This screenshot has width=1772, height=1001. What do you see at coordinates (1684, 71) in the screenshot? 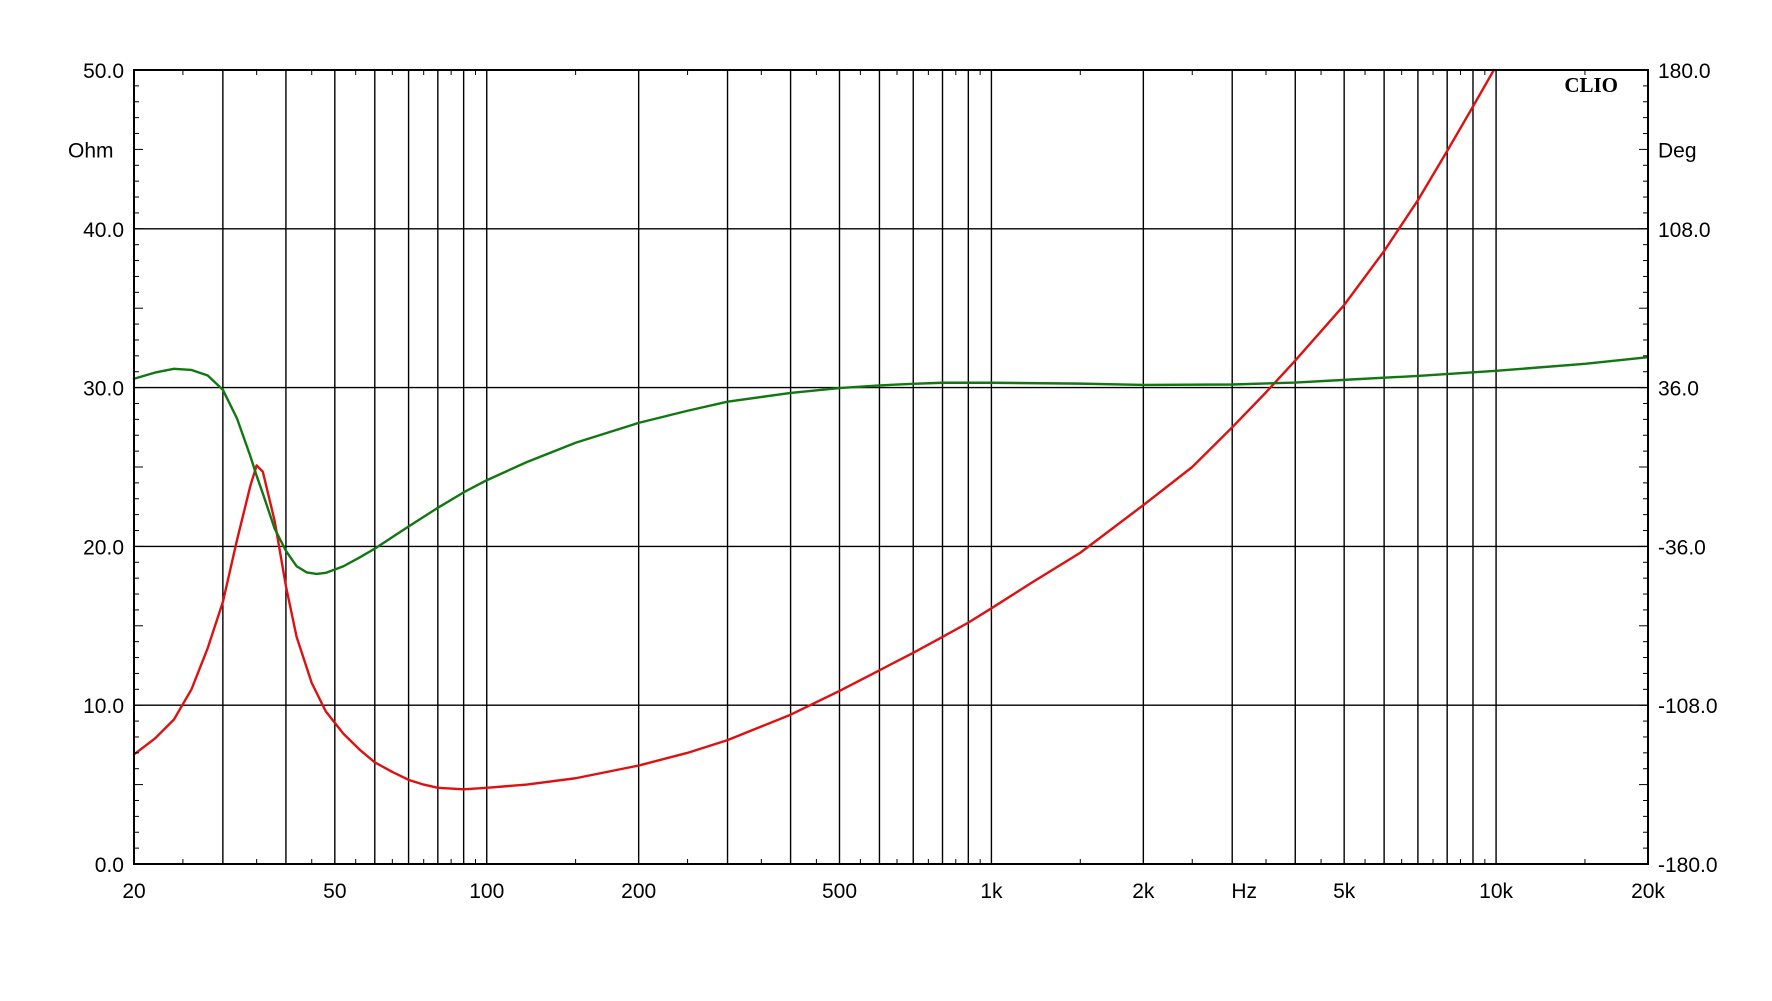
I see `right-tick-label: 180.0` at bounding box center [1684, 71].